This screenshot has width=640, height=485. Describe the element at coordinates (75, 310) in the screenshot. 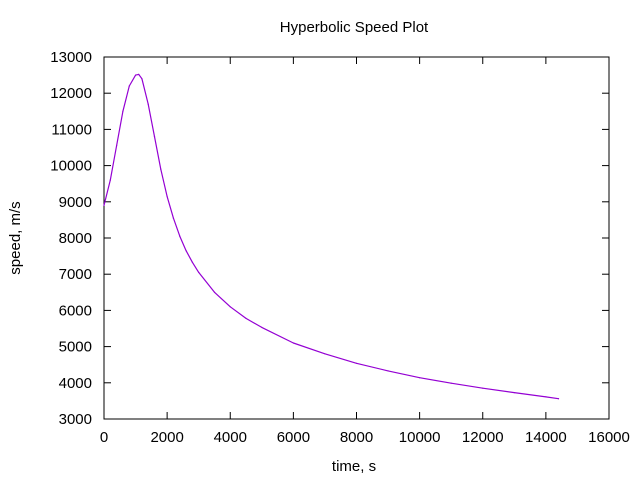

I see `y-tick-label: 6000` at that location.